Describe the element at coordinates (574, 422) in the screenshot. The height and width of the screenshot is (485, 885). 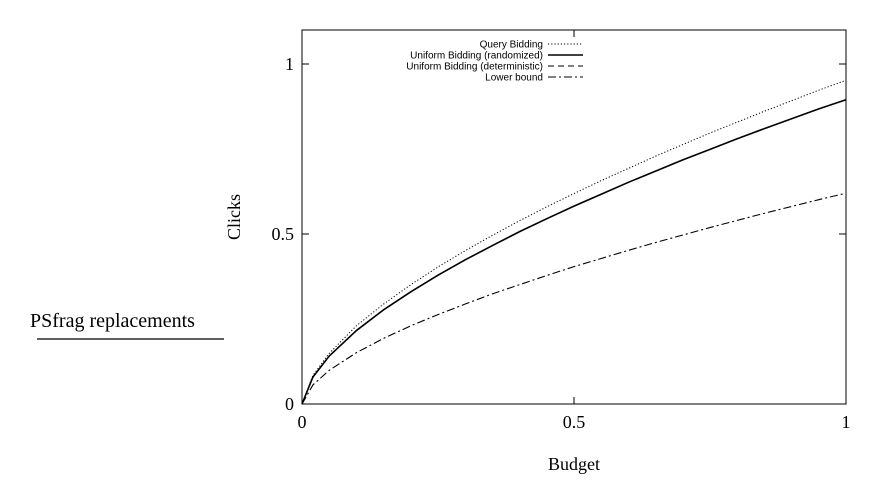
I see `x-tick-label: 0.5` at that location.